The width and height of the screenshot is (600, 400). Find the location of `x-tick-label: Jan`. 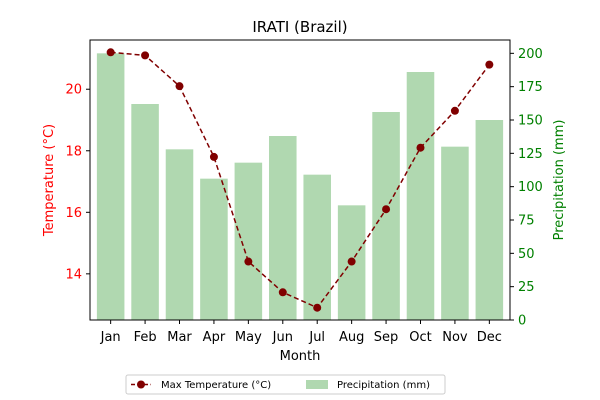

x-tick-label: Jan is located at coordinates (110, 337).